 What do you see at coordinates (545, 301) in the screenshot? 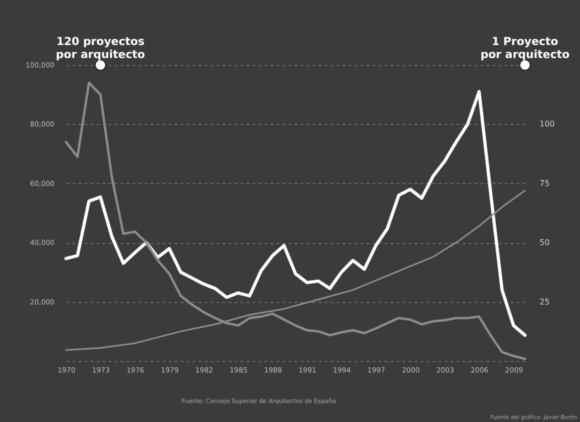
I see `y2-tick-label: 25` at bounding box center [545, 301].